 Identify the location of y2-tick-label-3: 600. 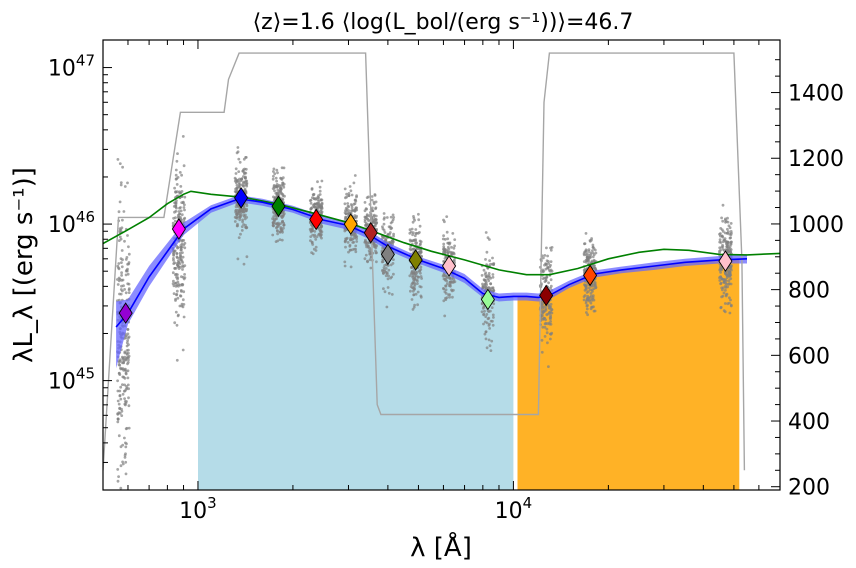
(809, 356).